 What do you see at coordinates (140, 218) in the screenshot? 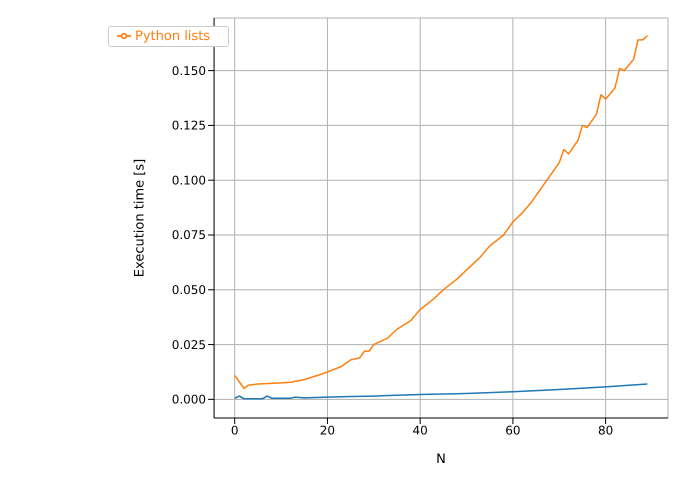
I see `y-axis-title: Execution time [s]` at bounding box center [140, 218].